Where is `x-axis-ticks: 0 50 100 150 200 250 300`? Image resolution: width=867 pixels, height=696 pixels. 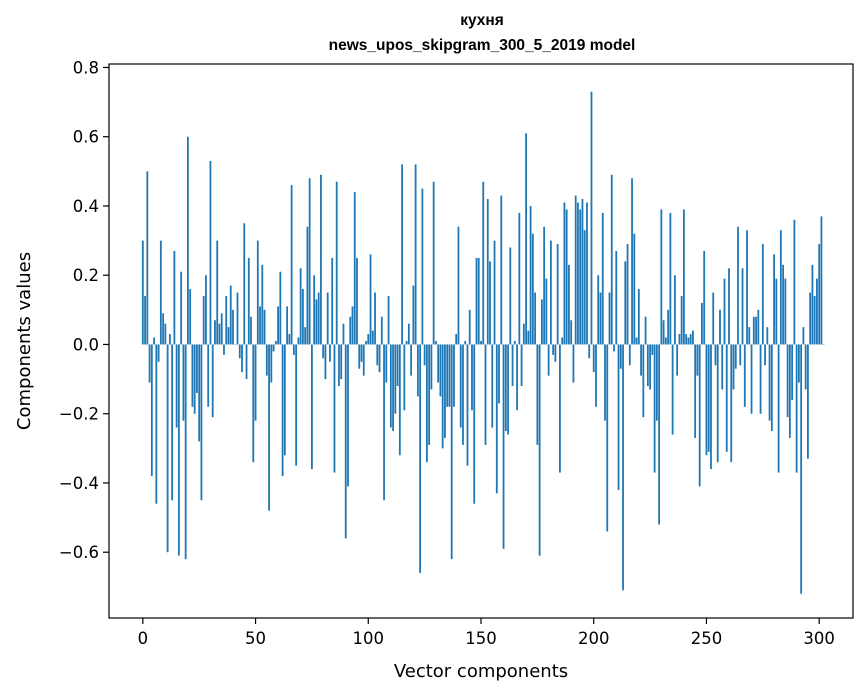 x-axis-ticks: 0 50 100 150 200 250 300 is located at coordinates (486, 633).